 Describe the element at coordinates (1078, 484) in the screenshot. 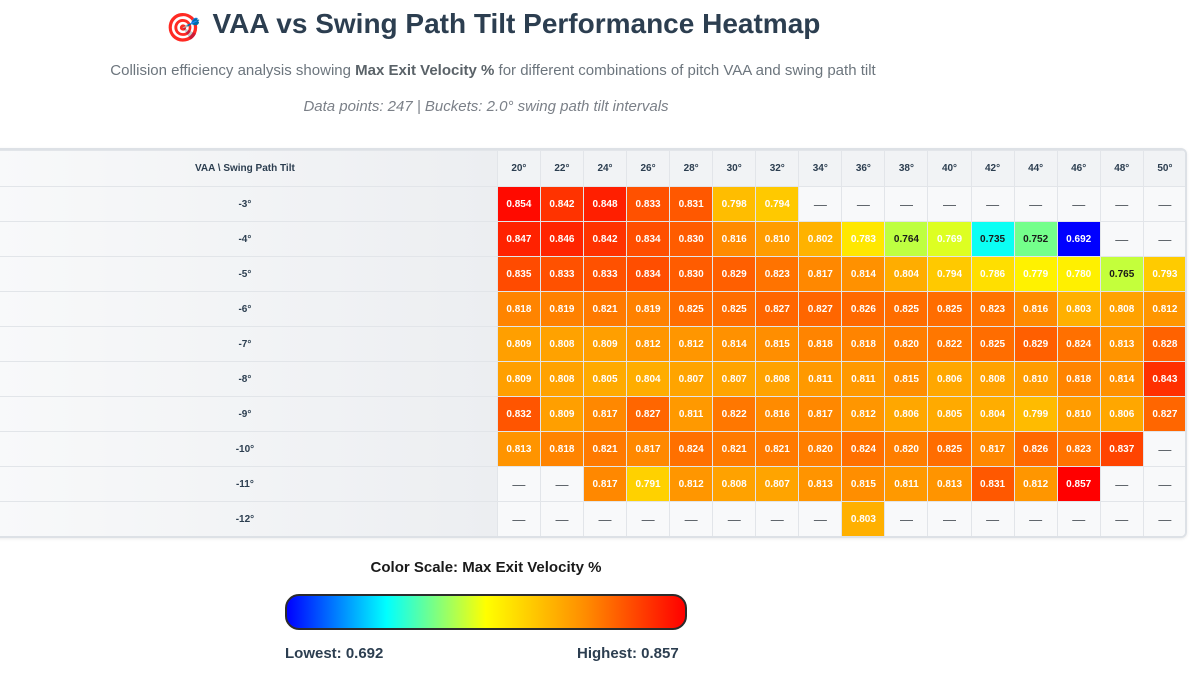

I see `heatmap-cell: 0.857` at that location.